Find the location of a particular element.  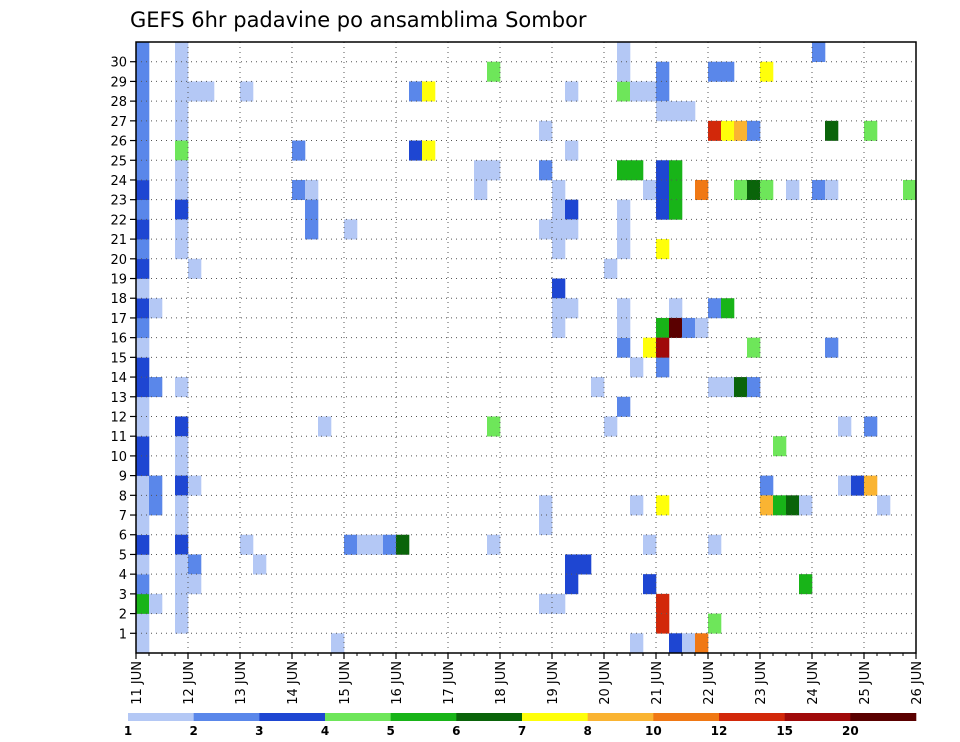

x-tick-label: 14 JUN is located at coordinates (293, 683).